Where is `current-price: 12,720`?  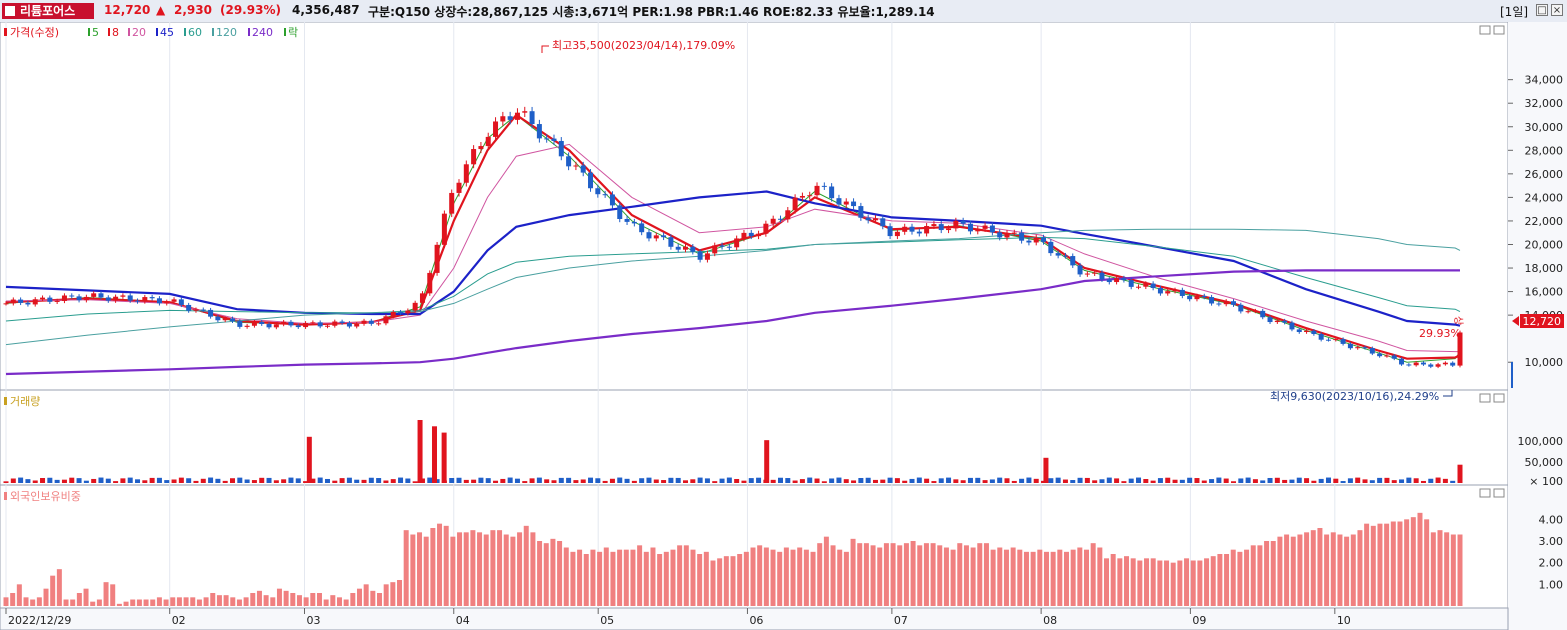
current-price: 12,720 is located at coordinates (127, 10).